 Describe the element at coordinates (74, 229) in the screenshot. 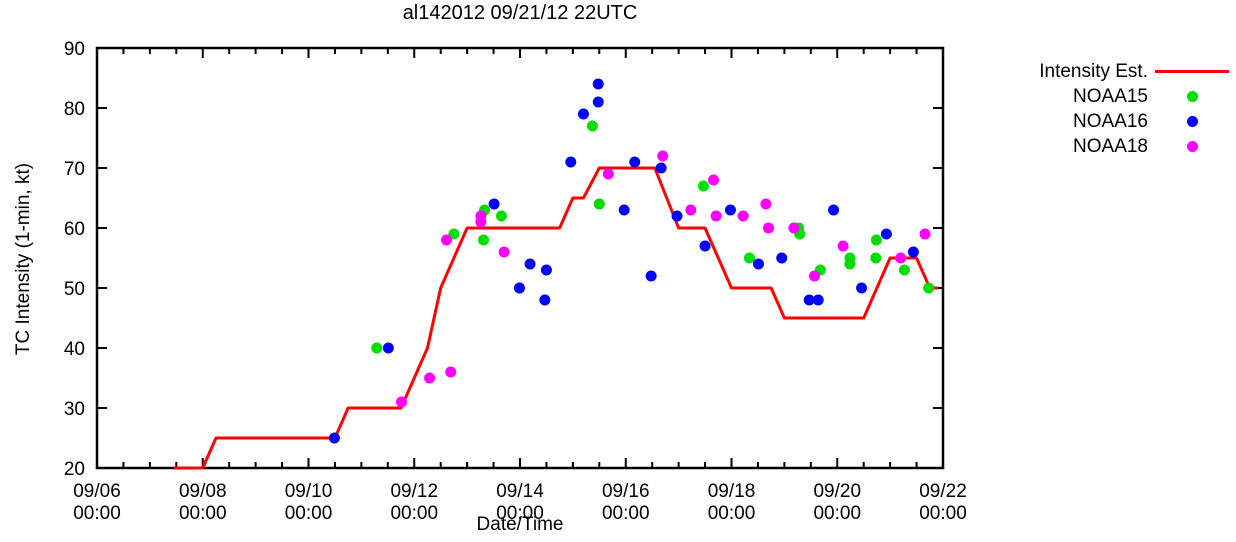

I see `svg-text: 60` at that location.